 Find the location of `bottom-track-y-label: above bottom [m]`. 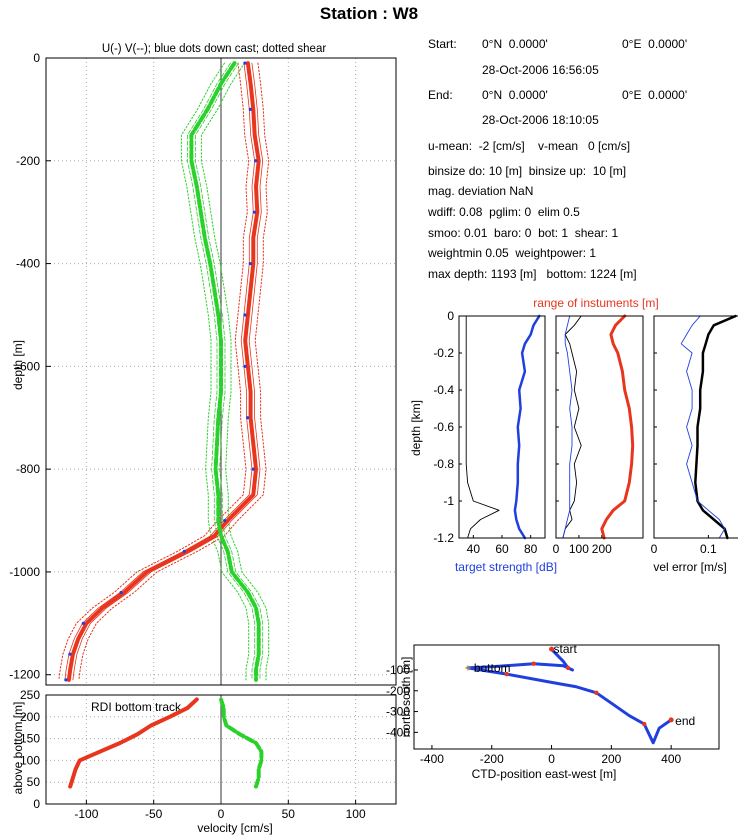

bottom-track-y-label: above bottom [m] is located at coordinates (18, 748).